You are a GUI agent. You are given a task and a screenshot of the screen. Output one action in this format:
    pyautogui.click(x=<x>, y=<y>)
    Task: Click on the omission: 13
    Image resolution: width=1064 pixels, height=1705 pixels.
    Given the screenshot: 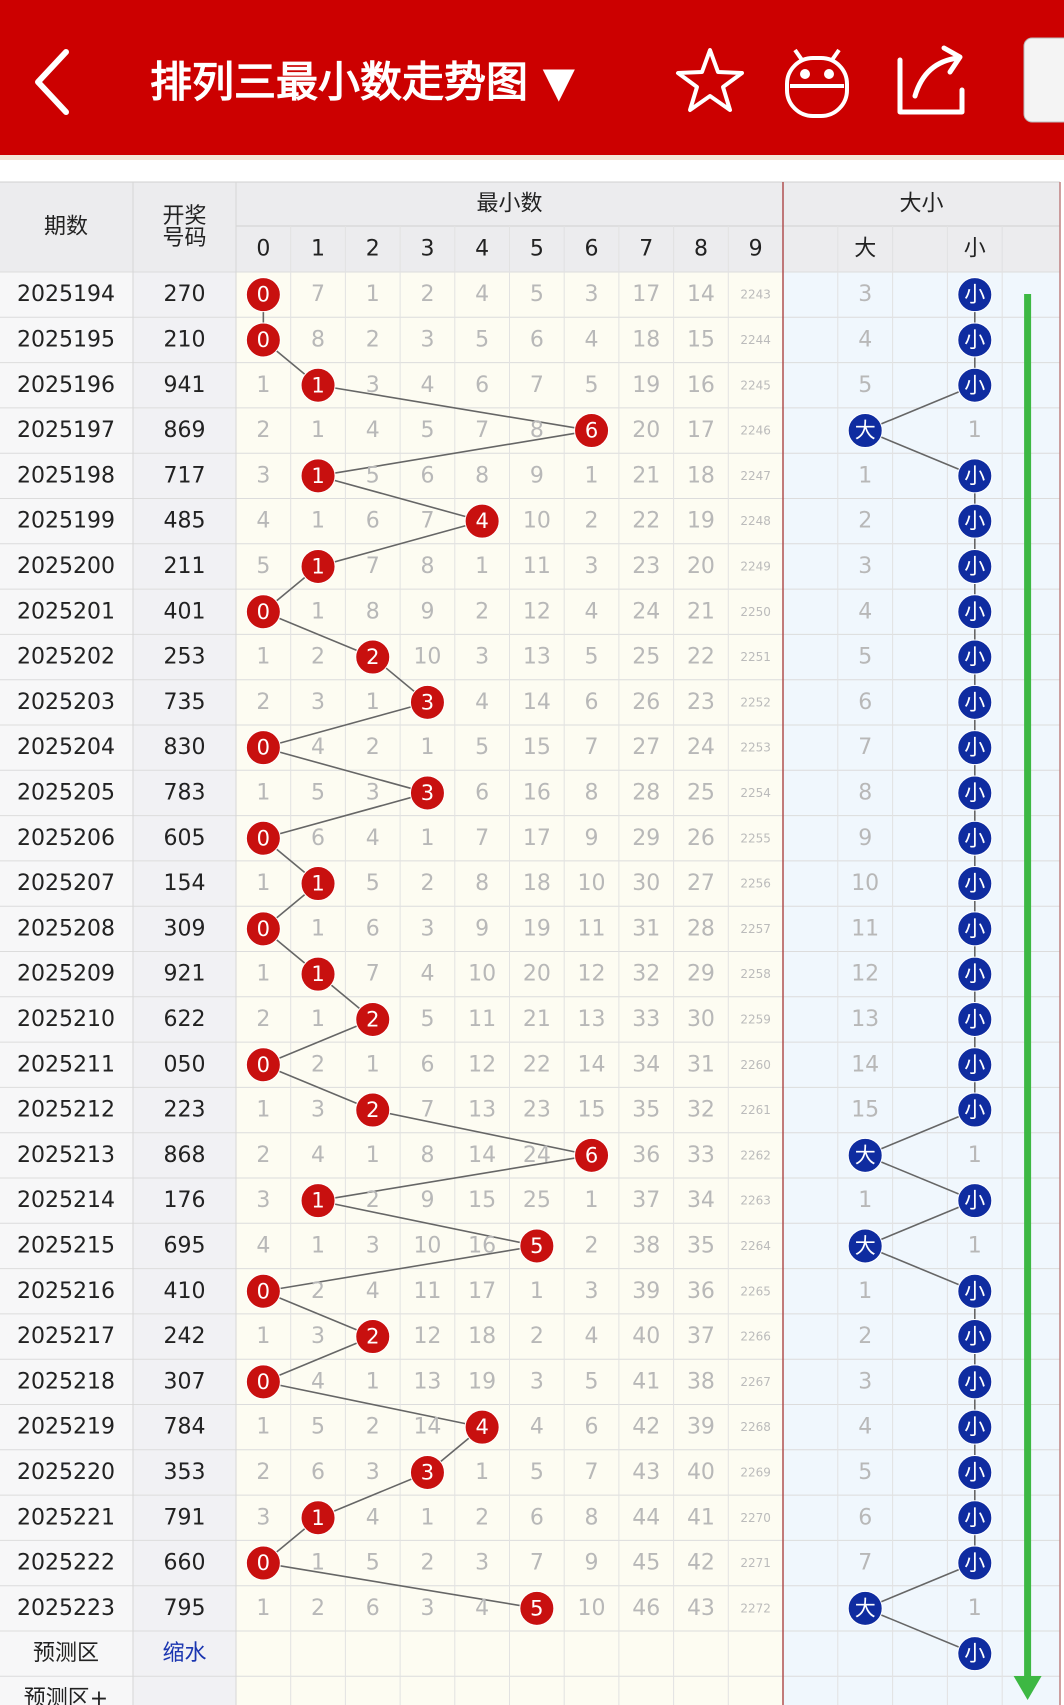 What is the action you would take?
    pyautogui.click(x=537, y=657)
    